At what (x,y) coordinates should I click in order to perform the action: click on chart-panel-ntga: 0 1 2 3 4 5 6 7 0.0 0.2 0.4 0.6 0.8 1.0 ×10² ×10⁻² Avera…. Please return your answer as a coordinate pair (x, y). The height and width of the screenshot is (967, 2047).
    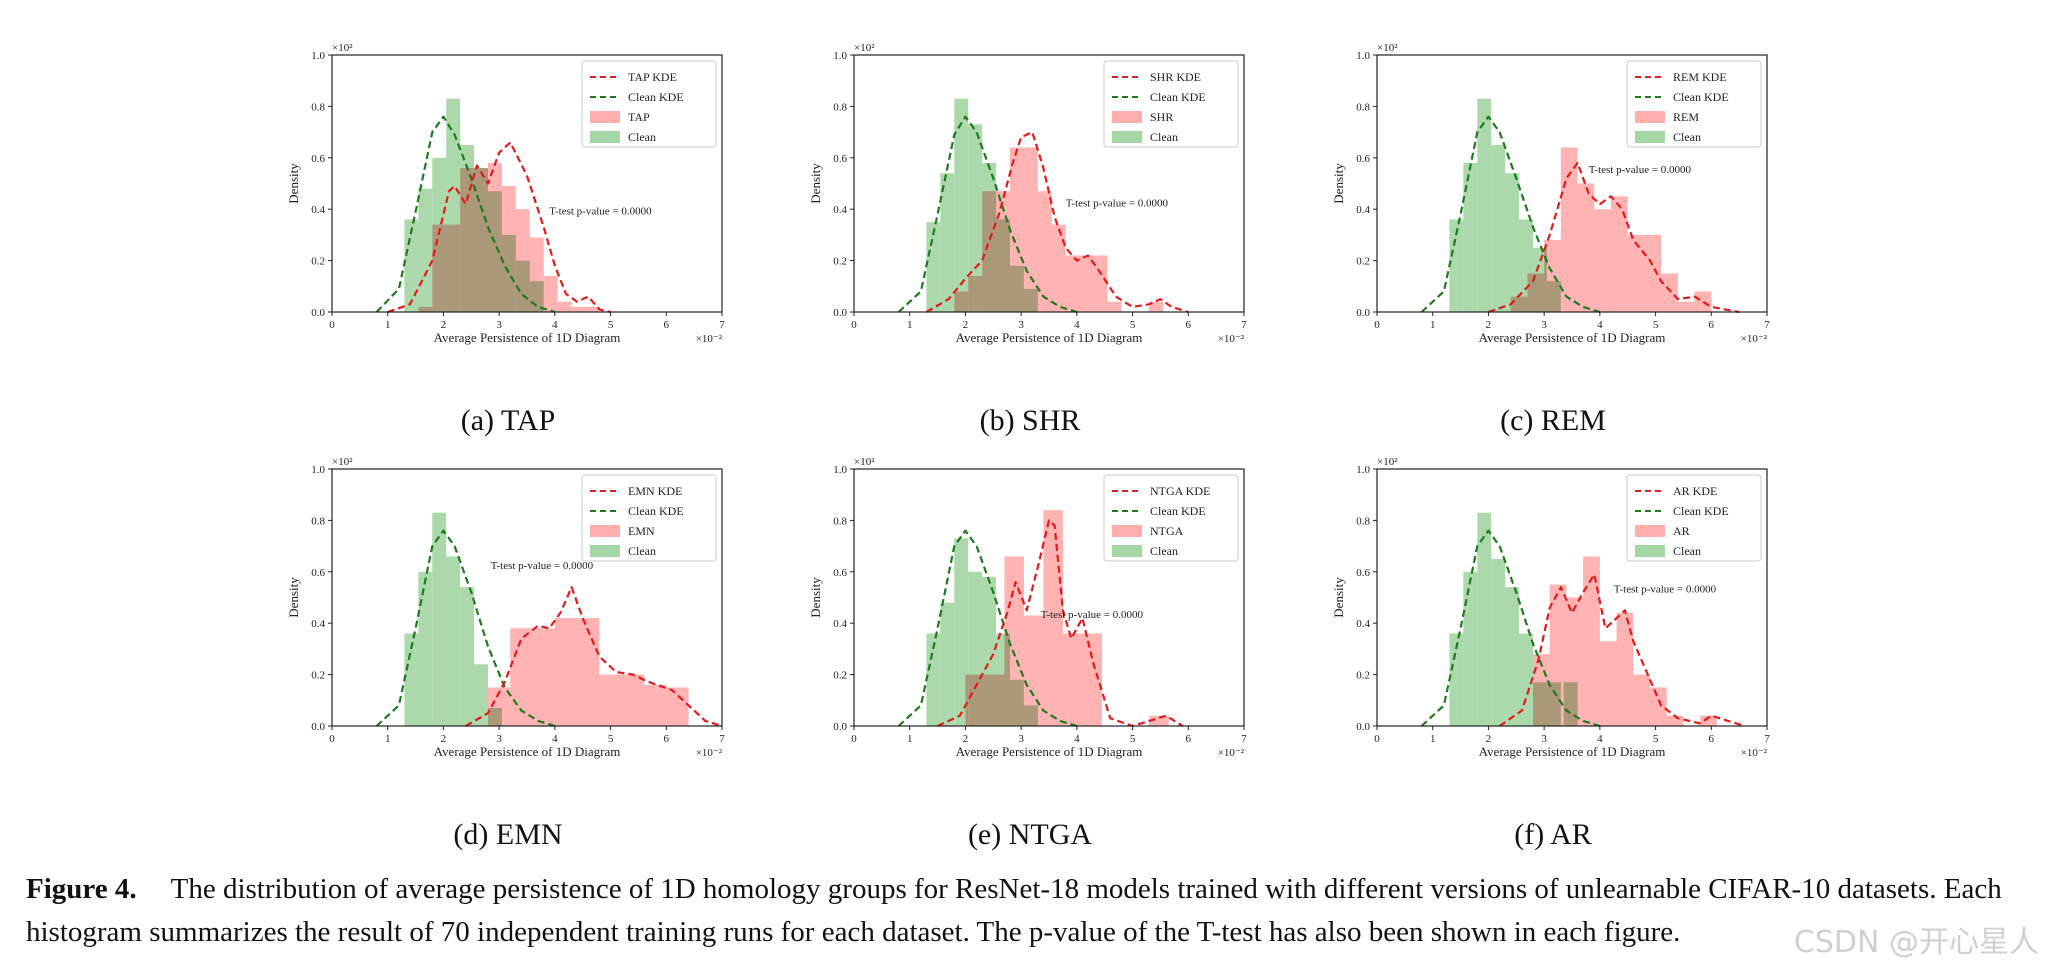
    Looking at the image, I should click on (1027, 607).